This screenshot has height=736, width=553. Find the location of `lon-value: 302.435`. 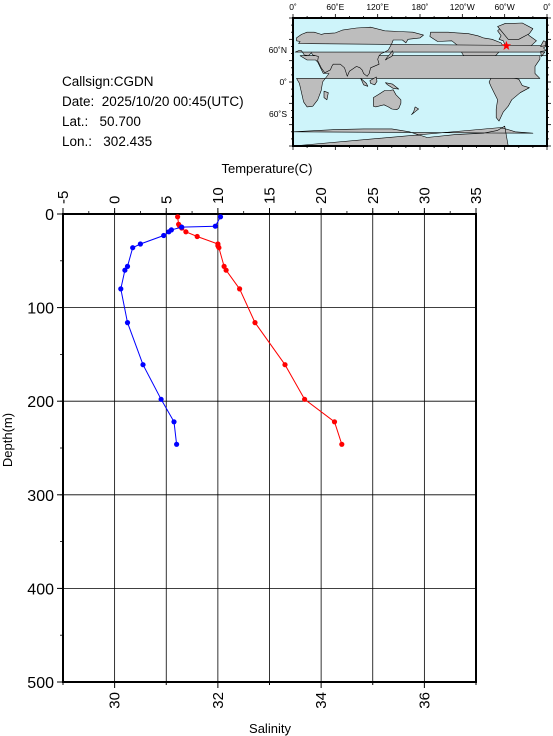

lon-value: 302.435 is located at coordinates (128, 141).